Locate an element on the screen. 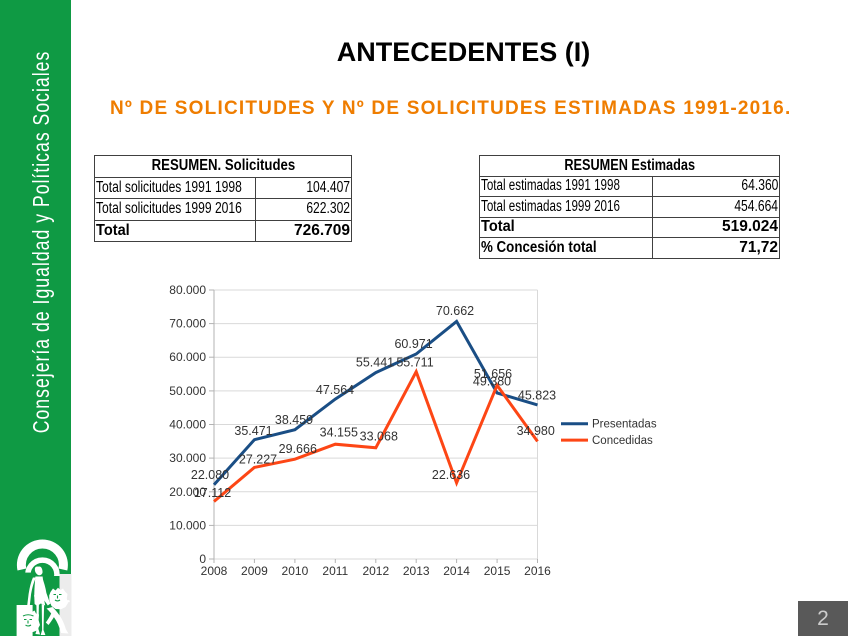  svg-text: 2016 is located at coordinates (537, 571).